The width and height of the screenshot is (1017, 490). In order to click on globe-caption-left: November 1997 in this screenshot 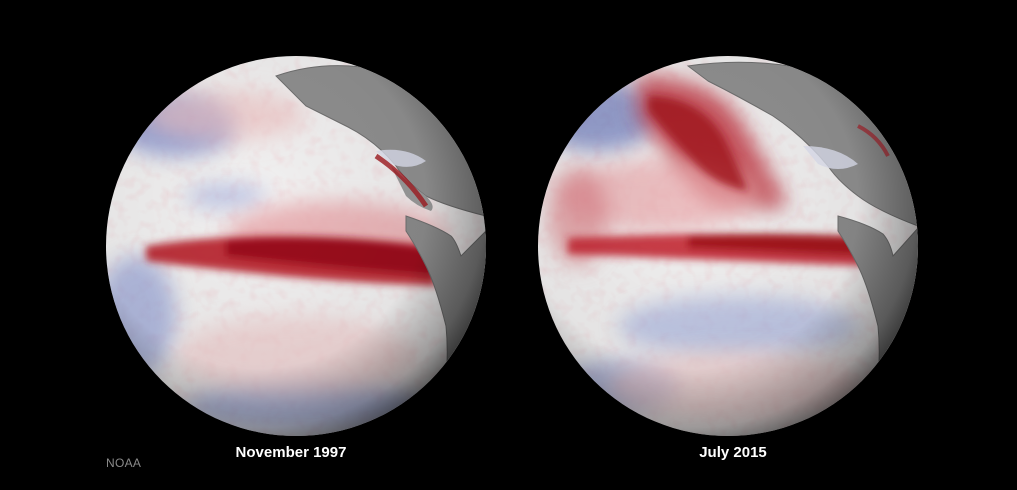, I will do `click(291, 452)`.